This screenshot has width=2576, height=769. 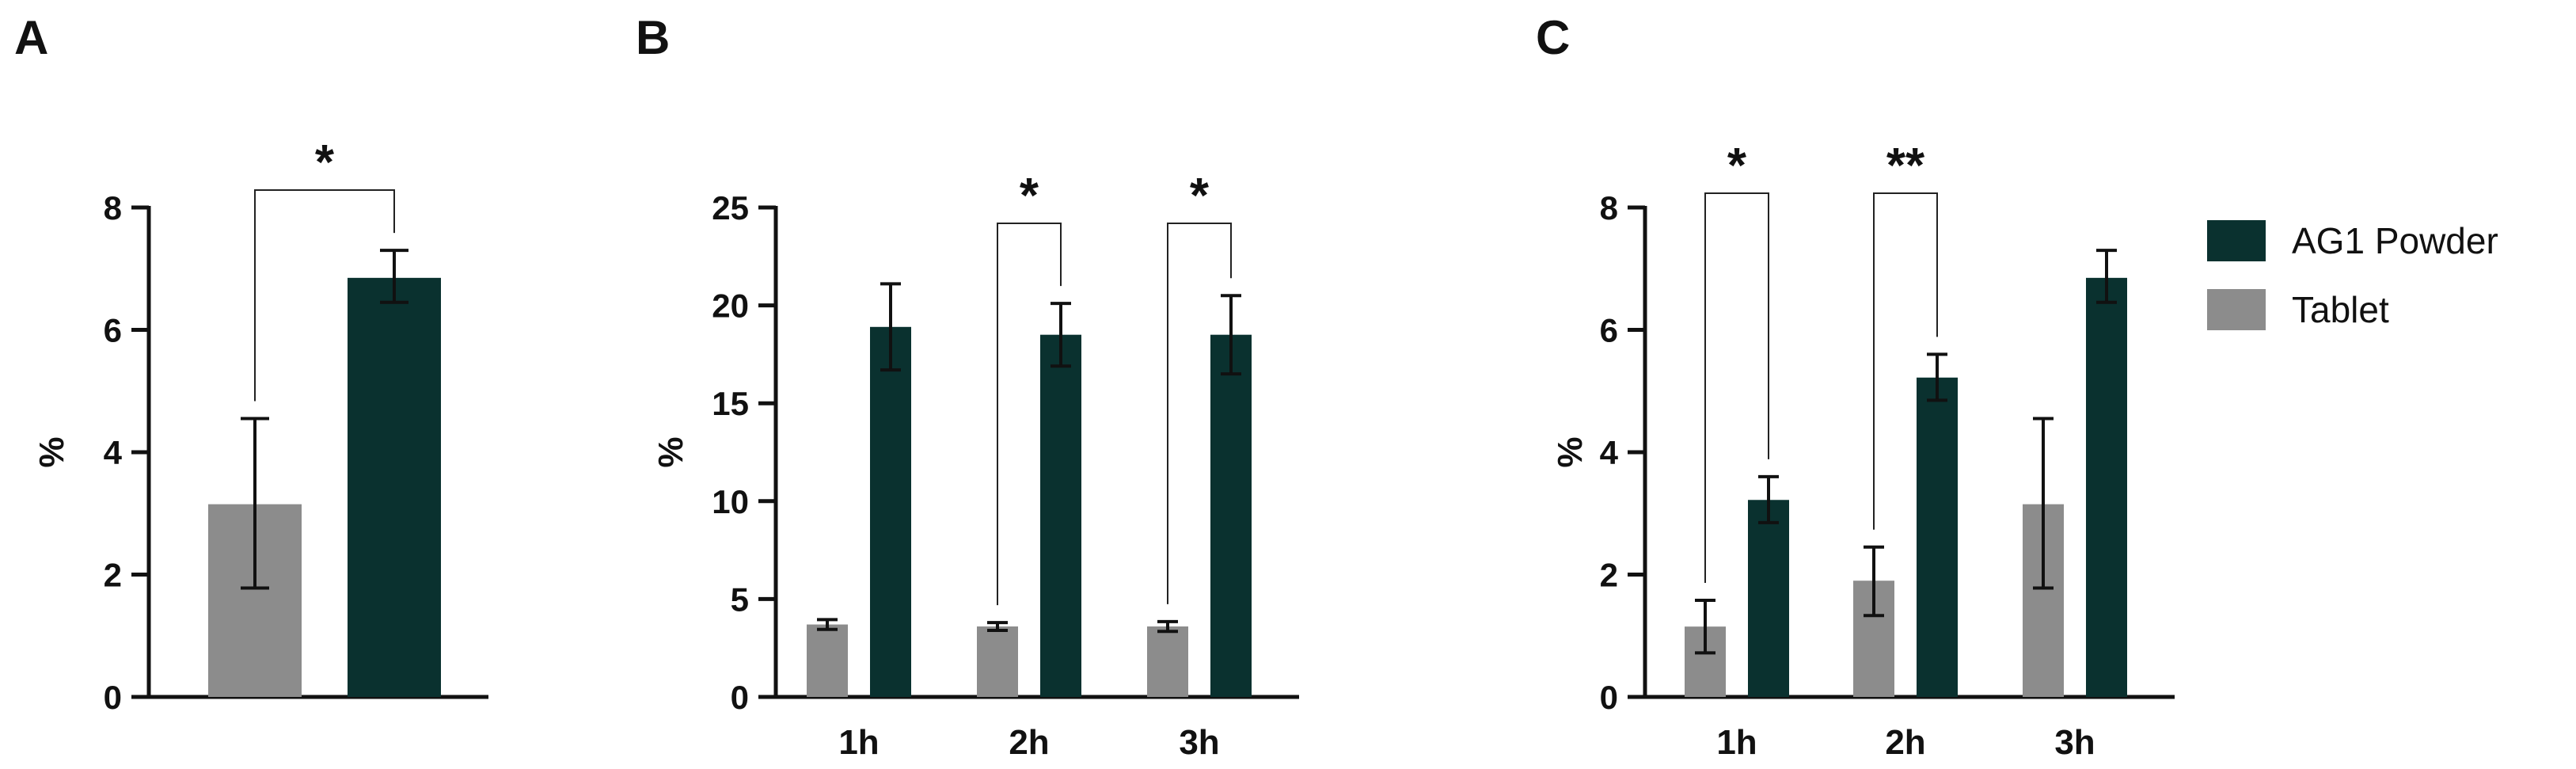 I want to click on panel-label-b: B, so click(x=653, y=37).